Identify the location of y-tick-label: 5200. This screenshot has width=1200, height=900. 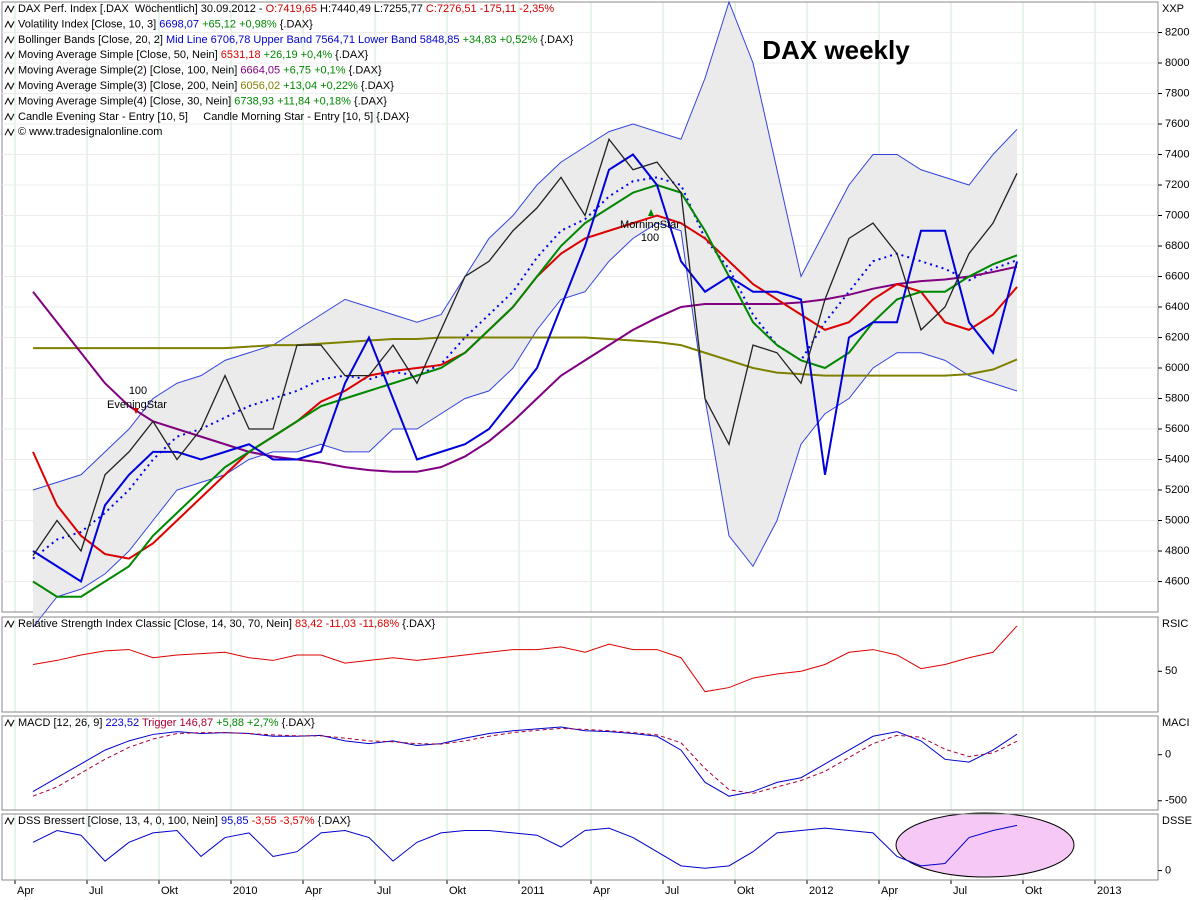
(1177, 490).